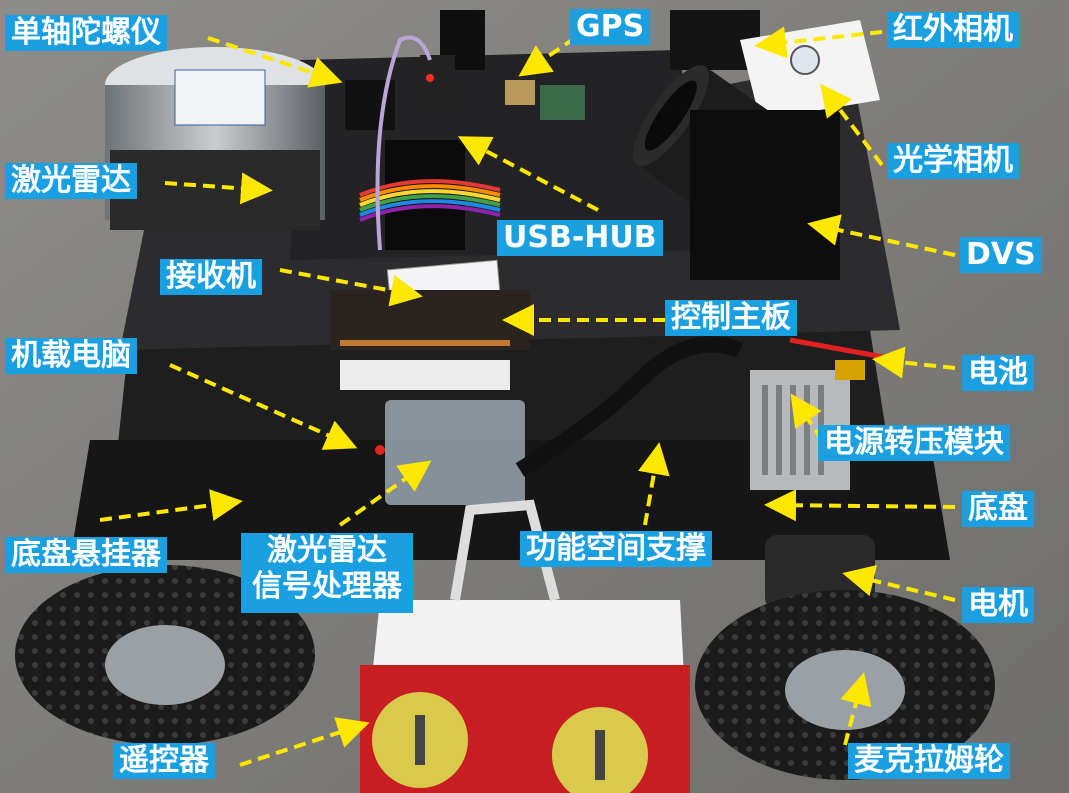 Image resolution: width=1069 pixels, height=793 pixels. Describe the element at coordinates (165, 665) in the screenshot. I see `wheel-hub-left` at that location.